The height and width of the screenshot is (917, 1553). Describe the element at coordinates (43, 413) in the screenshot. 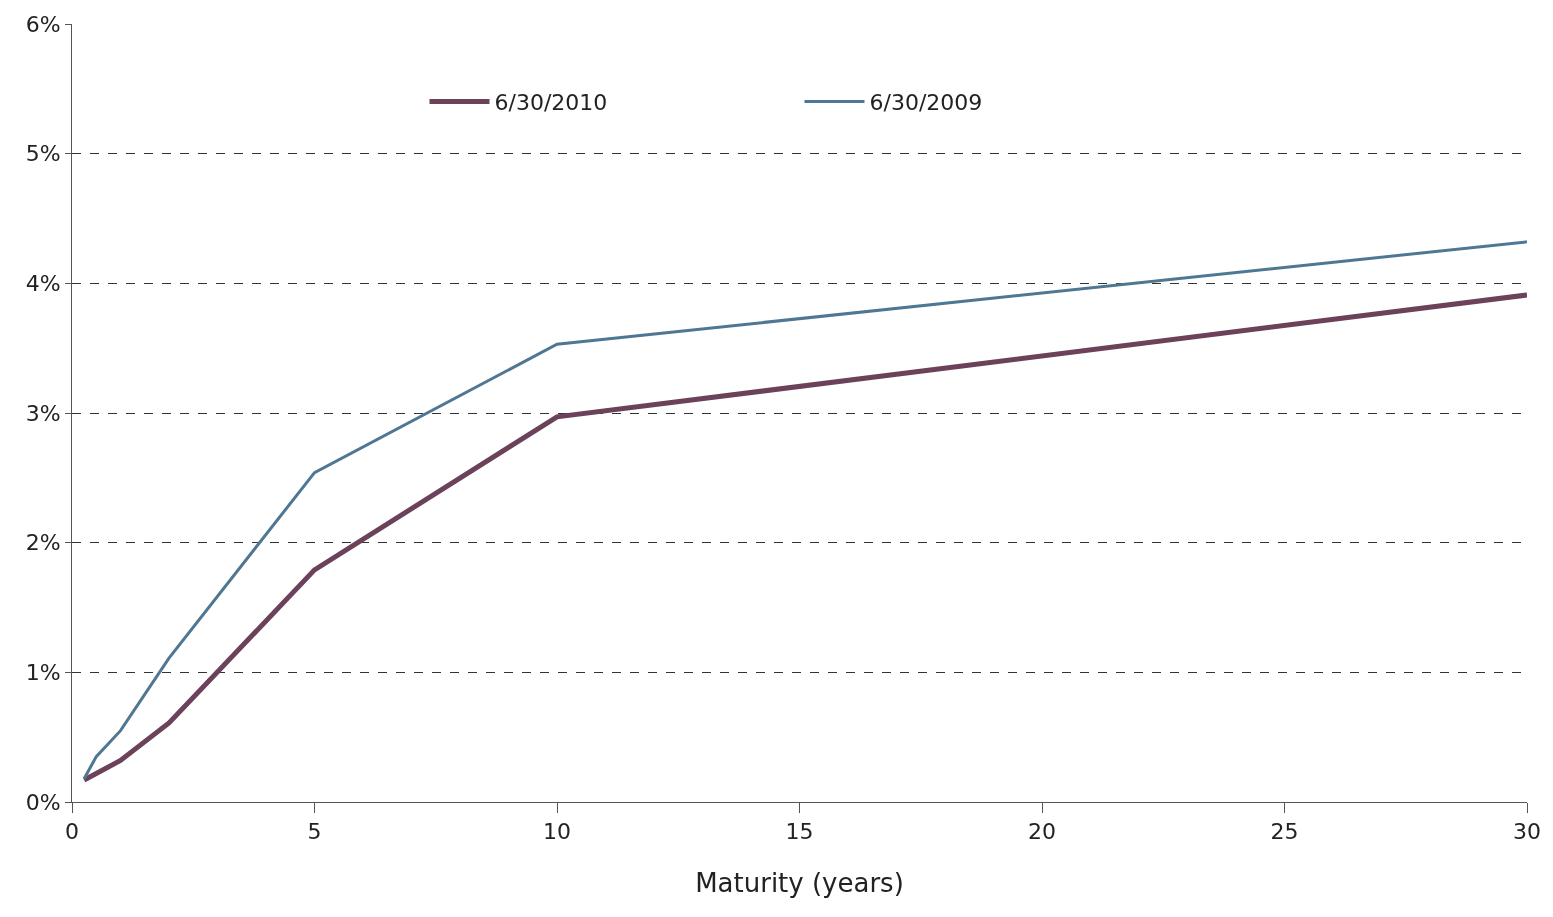

I see `y-tick-label: 3%` at that location.